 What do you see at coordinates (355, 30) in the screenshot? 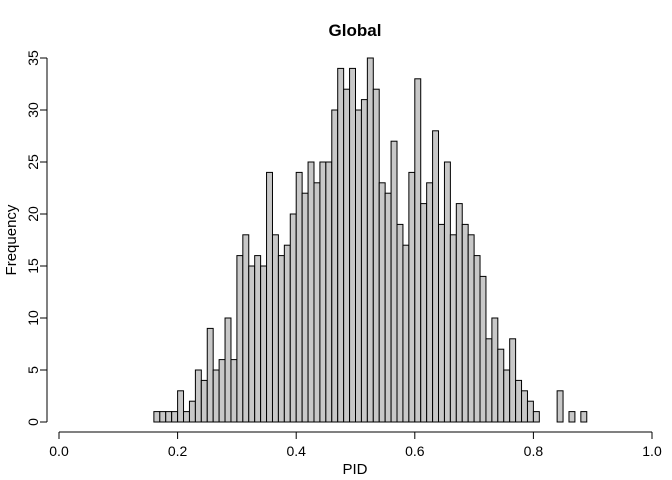
I see `chart-title: Global` at bounding box center [355, 30].